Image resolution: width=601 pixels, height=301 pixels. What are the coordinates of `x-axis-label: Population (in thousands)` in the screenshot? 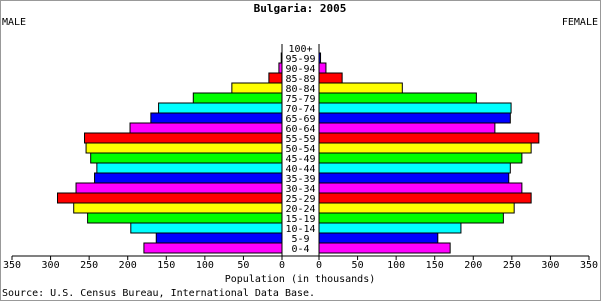 It's located at (300, 279).